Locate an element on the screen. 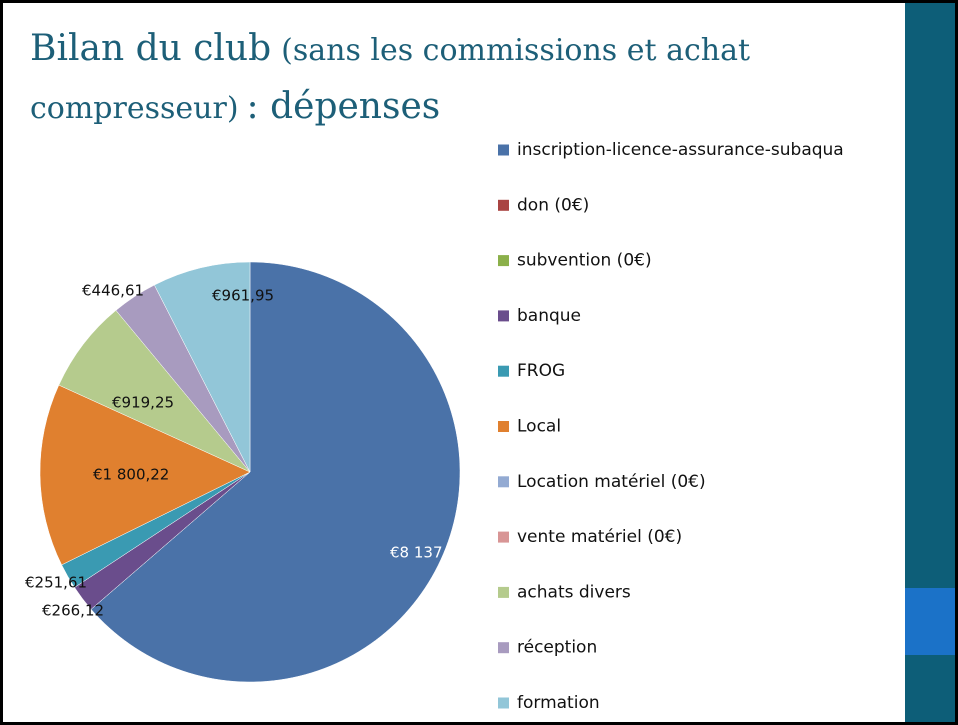  data-label: €919,25 is located at coordinates (143, 403).